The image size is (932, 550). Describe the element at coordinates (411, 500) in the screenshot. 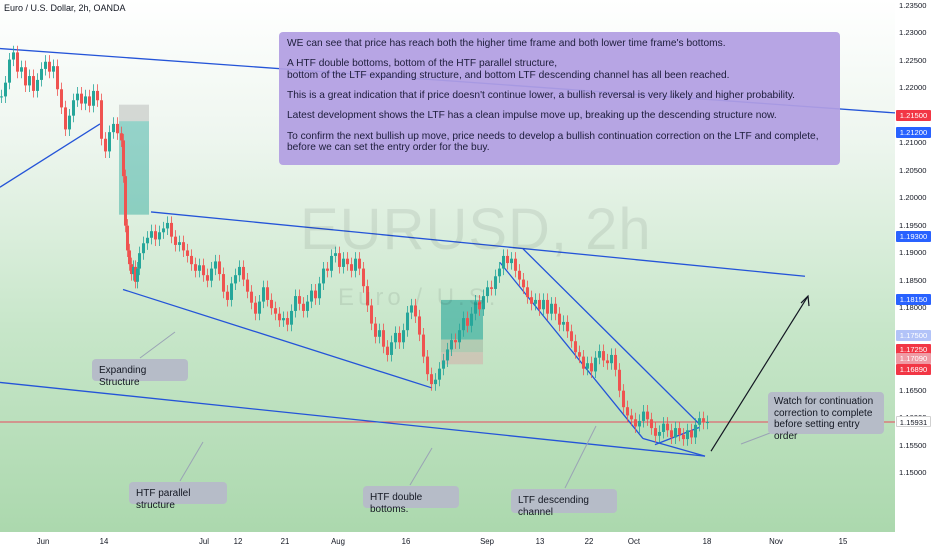

I see `callout-double-bottoms: HTF double bottoms.` at that location.